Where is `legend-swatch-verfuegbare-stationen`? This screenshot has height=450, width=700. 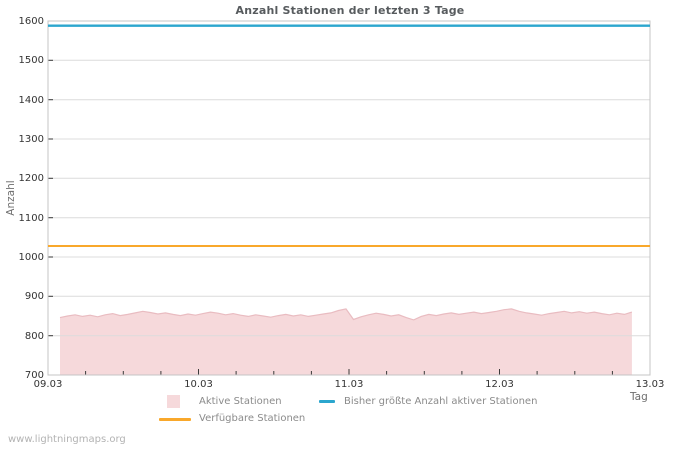
legend-swatch-verfuegbare-stationen is located at coordinates (175, 419).